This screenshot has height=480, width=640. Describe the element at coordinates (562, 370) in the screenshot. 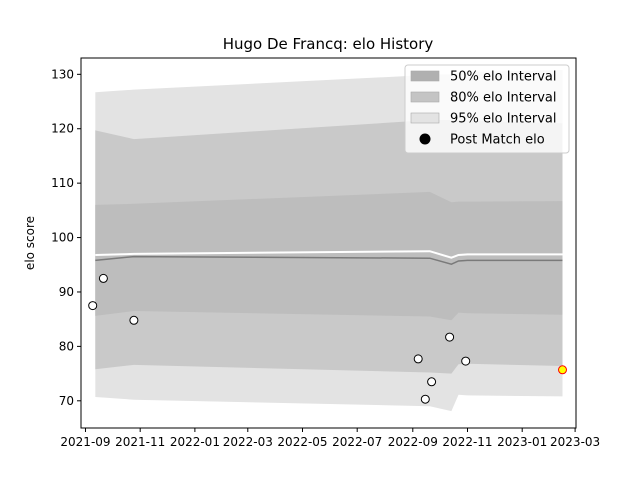

I see `latest-match-point` at that location.